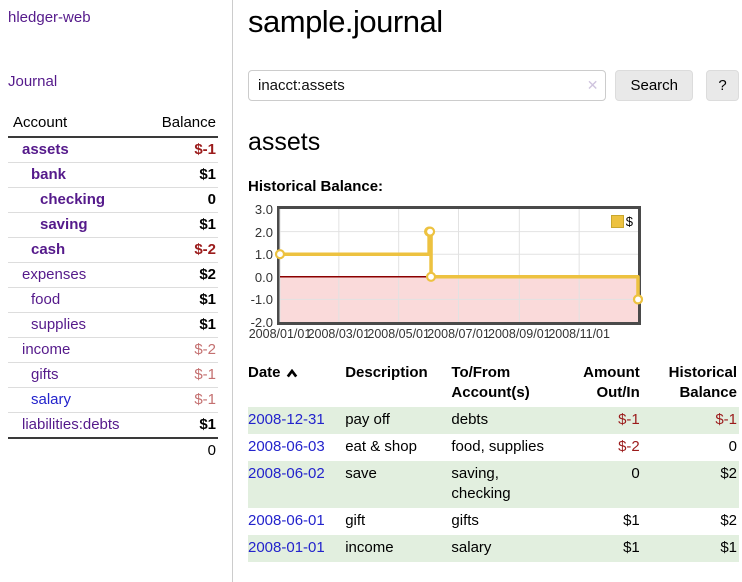  I want to click on transaction-balance: $-1, so click(726, 419).